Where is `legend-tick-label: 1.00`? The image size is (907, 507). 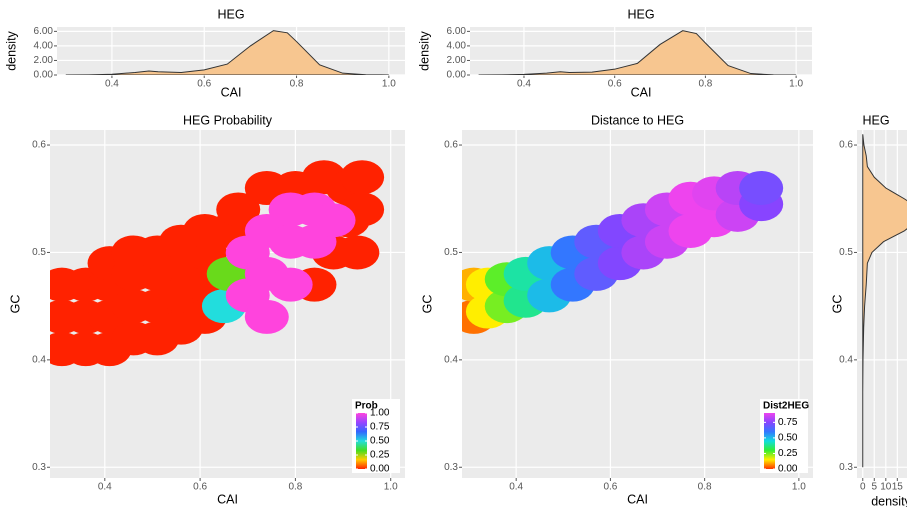
legend-tick-label: 1.00 is located at coordinates (380, 413).